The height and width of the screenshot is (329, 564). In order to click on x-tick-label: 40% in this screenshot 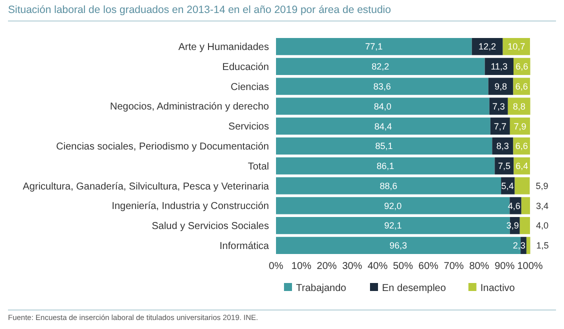, I will do `click(378, 266)`.